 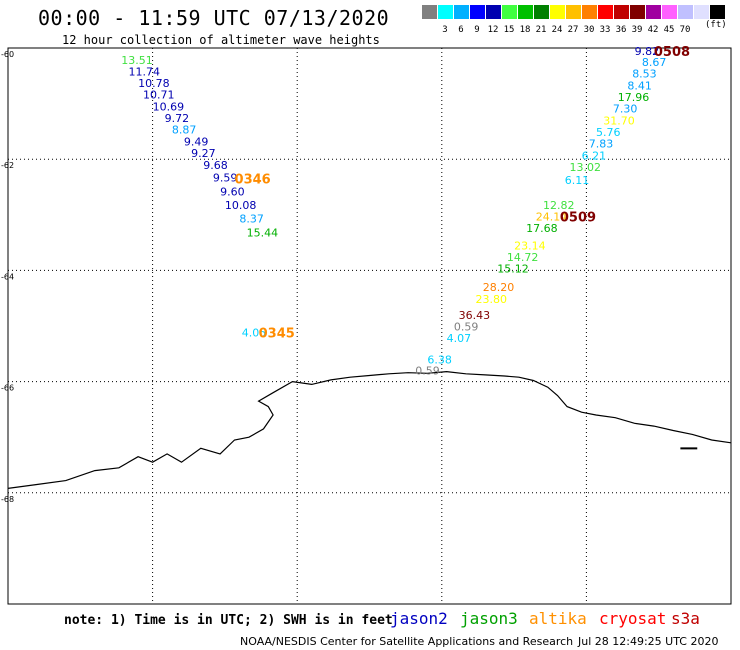 What do you see at coordinates (589, 30) in the screenshot?
I see `legend-label: 30` at bounding box center [589, 30].